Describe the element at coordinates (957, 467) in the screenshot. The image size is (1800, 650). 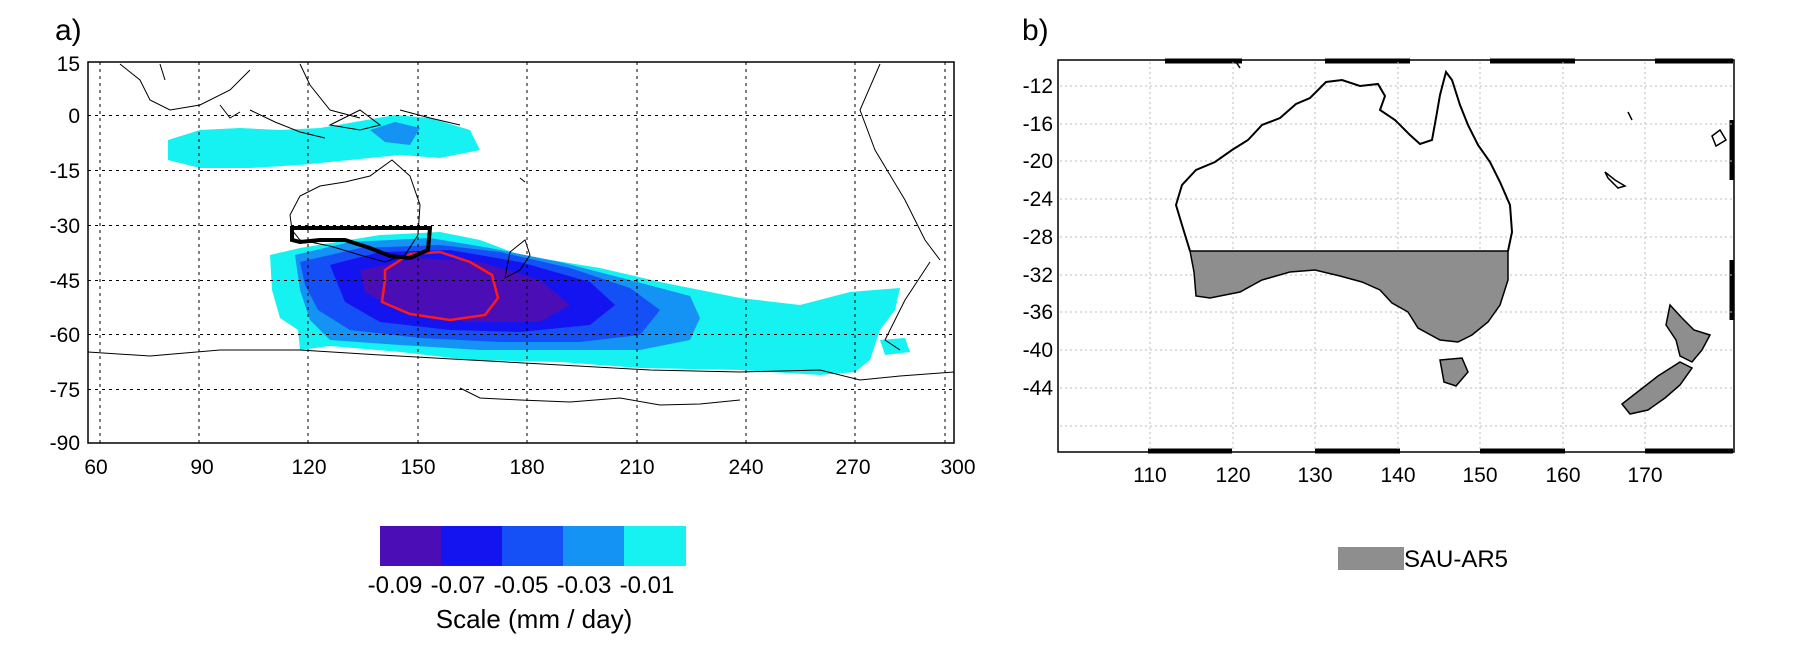
I see `x-tick: 300` at that location.